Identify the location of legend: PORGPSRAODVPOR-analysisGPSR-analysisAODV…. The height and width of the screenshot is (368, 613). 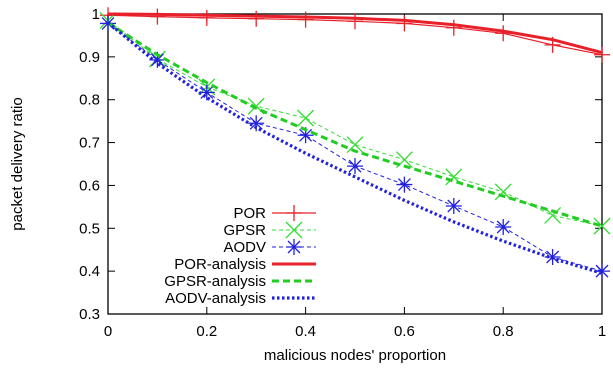
(240, 256).